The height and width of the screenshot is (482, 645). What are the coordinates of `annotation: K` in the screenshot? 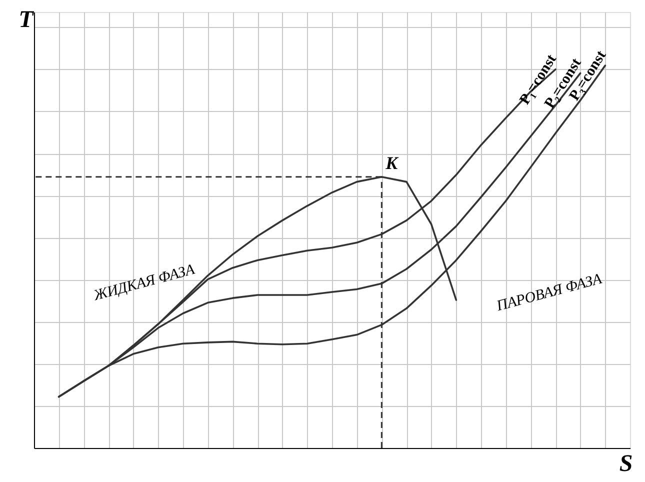 It's located at (392, 162).